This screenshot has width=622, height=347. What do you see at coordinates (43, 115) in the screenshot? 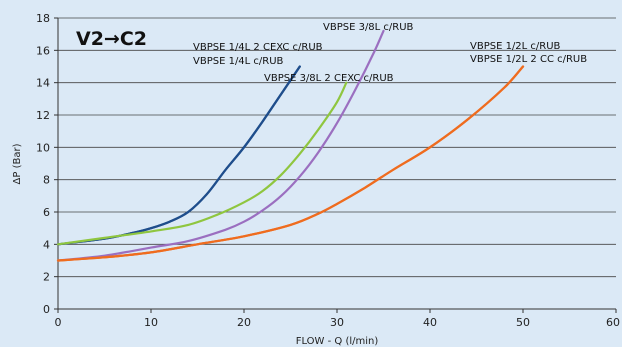
I see `y-tick-label-12: 12` at bounding box center [43, 115].